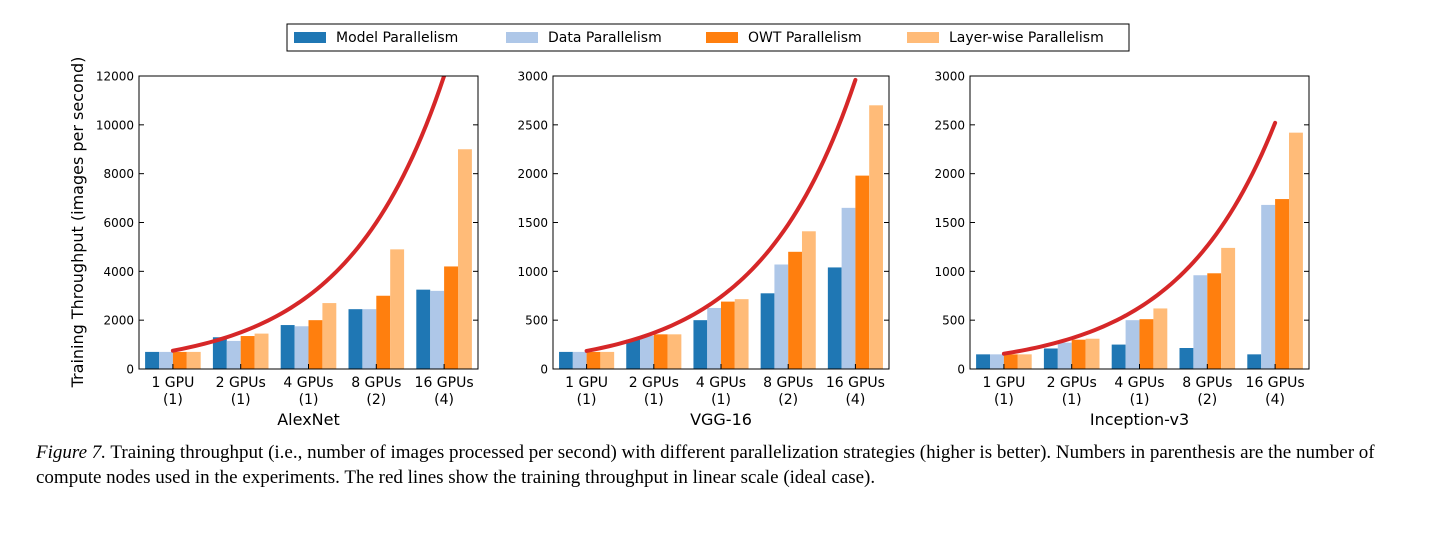 Image resolution: width=1432 pixels, height=546 pixels. What do you see at coordinates (566, 360) in the screenshot?
I see `bar-vgg-16-model-parallelism-1-gpu` at bounding box center [566, 360].